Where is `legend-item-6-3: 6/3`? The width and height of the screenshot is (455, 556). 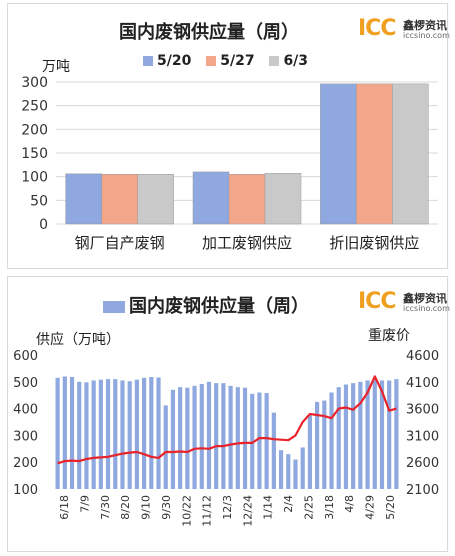 legend-item-6-3: 6/3 is located at coordinates (288, 61).